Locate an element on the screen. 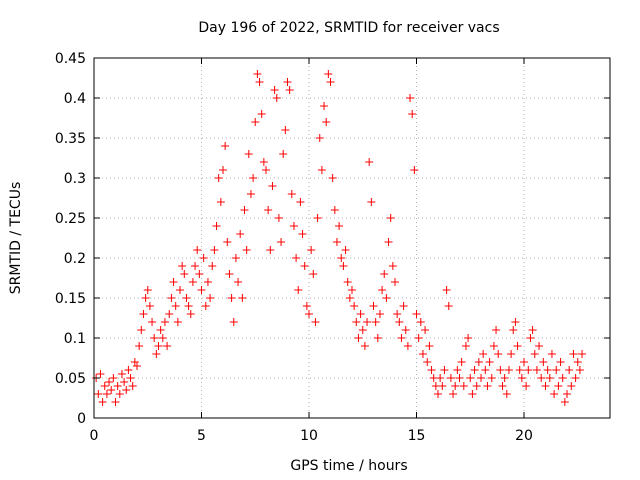  x-tick-label: 5 is located at coordinates (201, 436).